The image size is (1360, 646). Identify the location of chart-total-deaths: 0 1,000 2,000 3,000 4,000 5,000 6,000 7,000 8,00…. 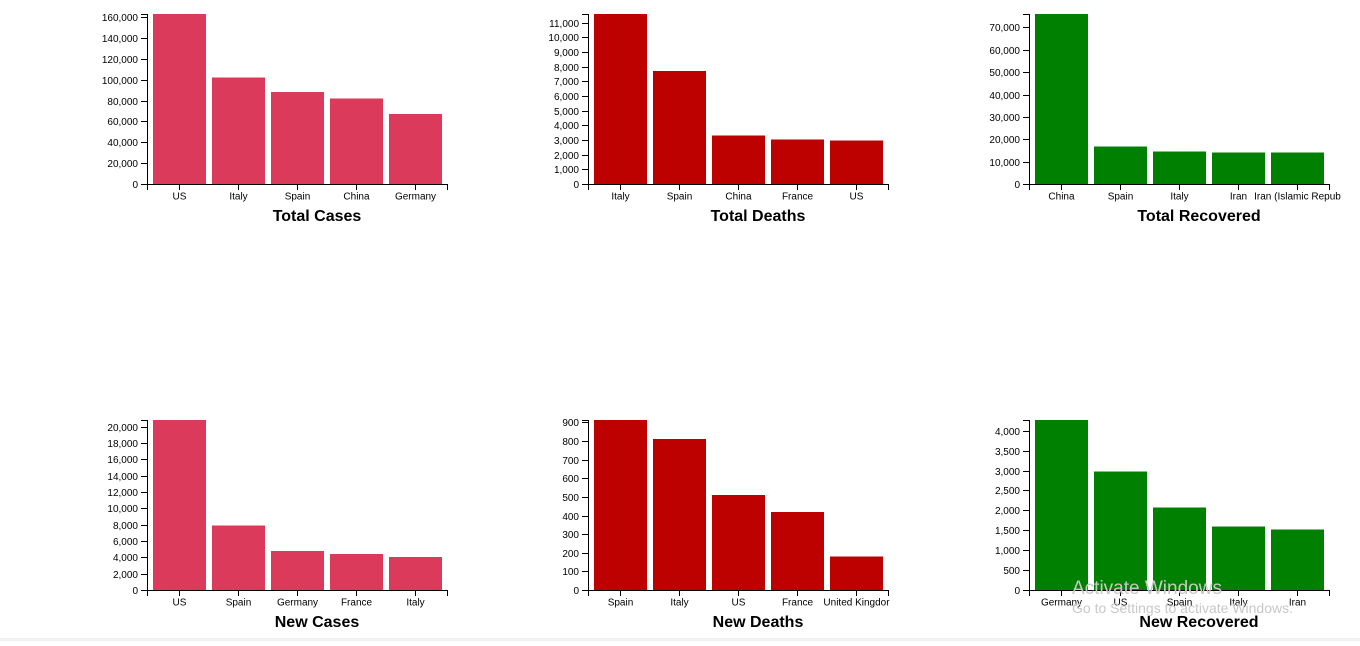
(718, 119).